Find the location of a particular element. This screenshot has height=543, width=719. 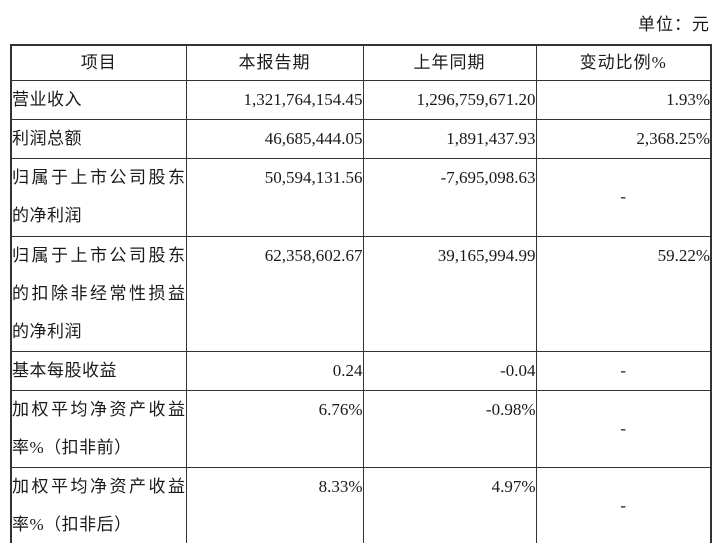

column-header-current-period: 本报告期 is located at coordinates (274, 62).